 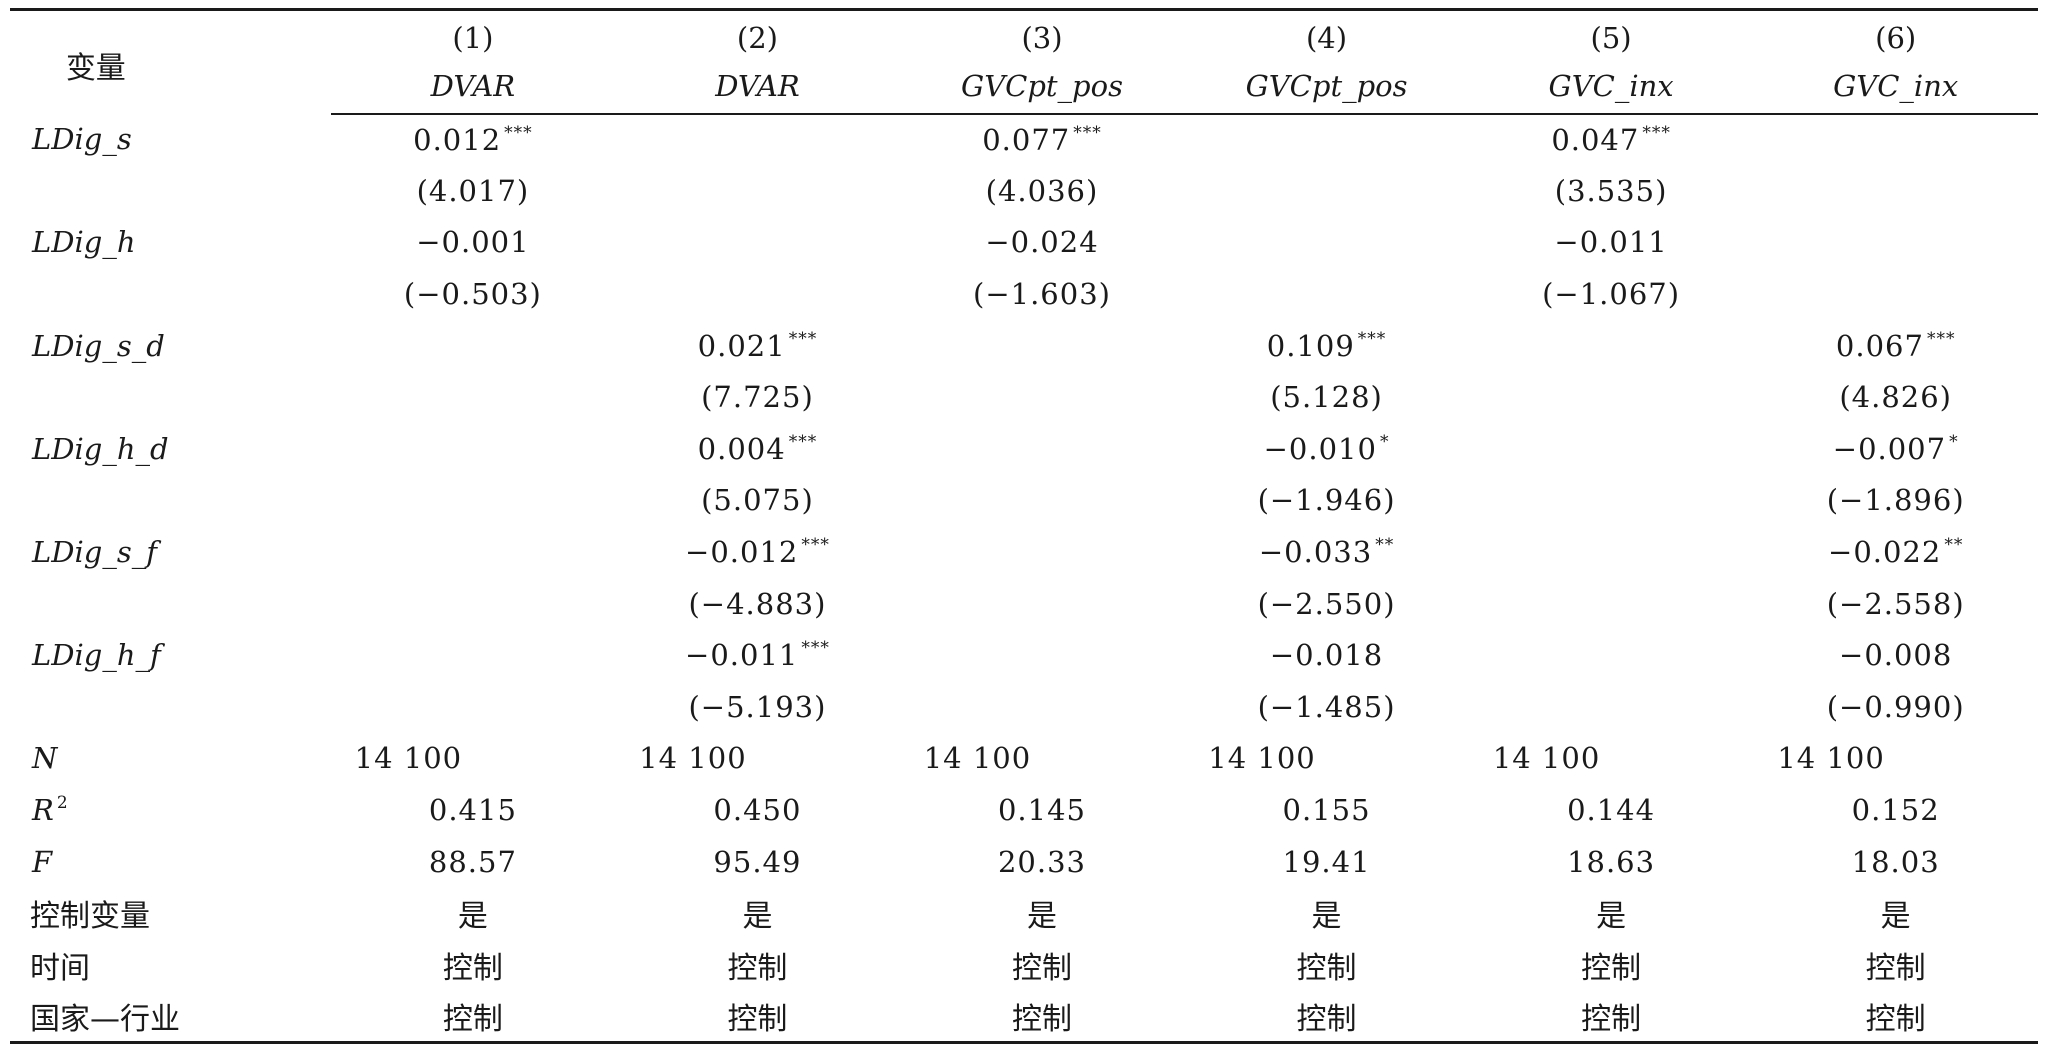 I want to click on coefficient-cell: −0.011 ***, so click(x=757, y=655).